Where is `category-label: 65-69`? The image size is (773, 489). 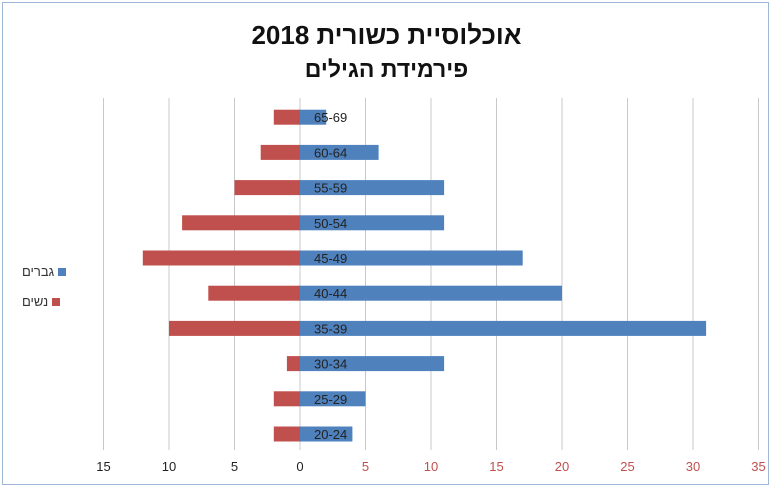 category-label: 65-69 is located at coordinates (330, 117).